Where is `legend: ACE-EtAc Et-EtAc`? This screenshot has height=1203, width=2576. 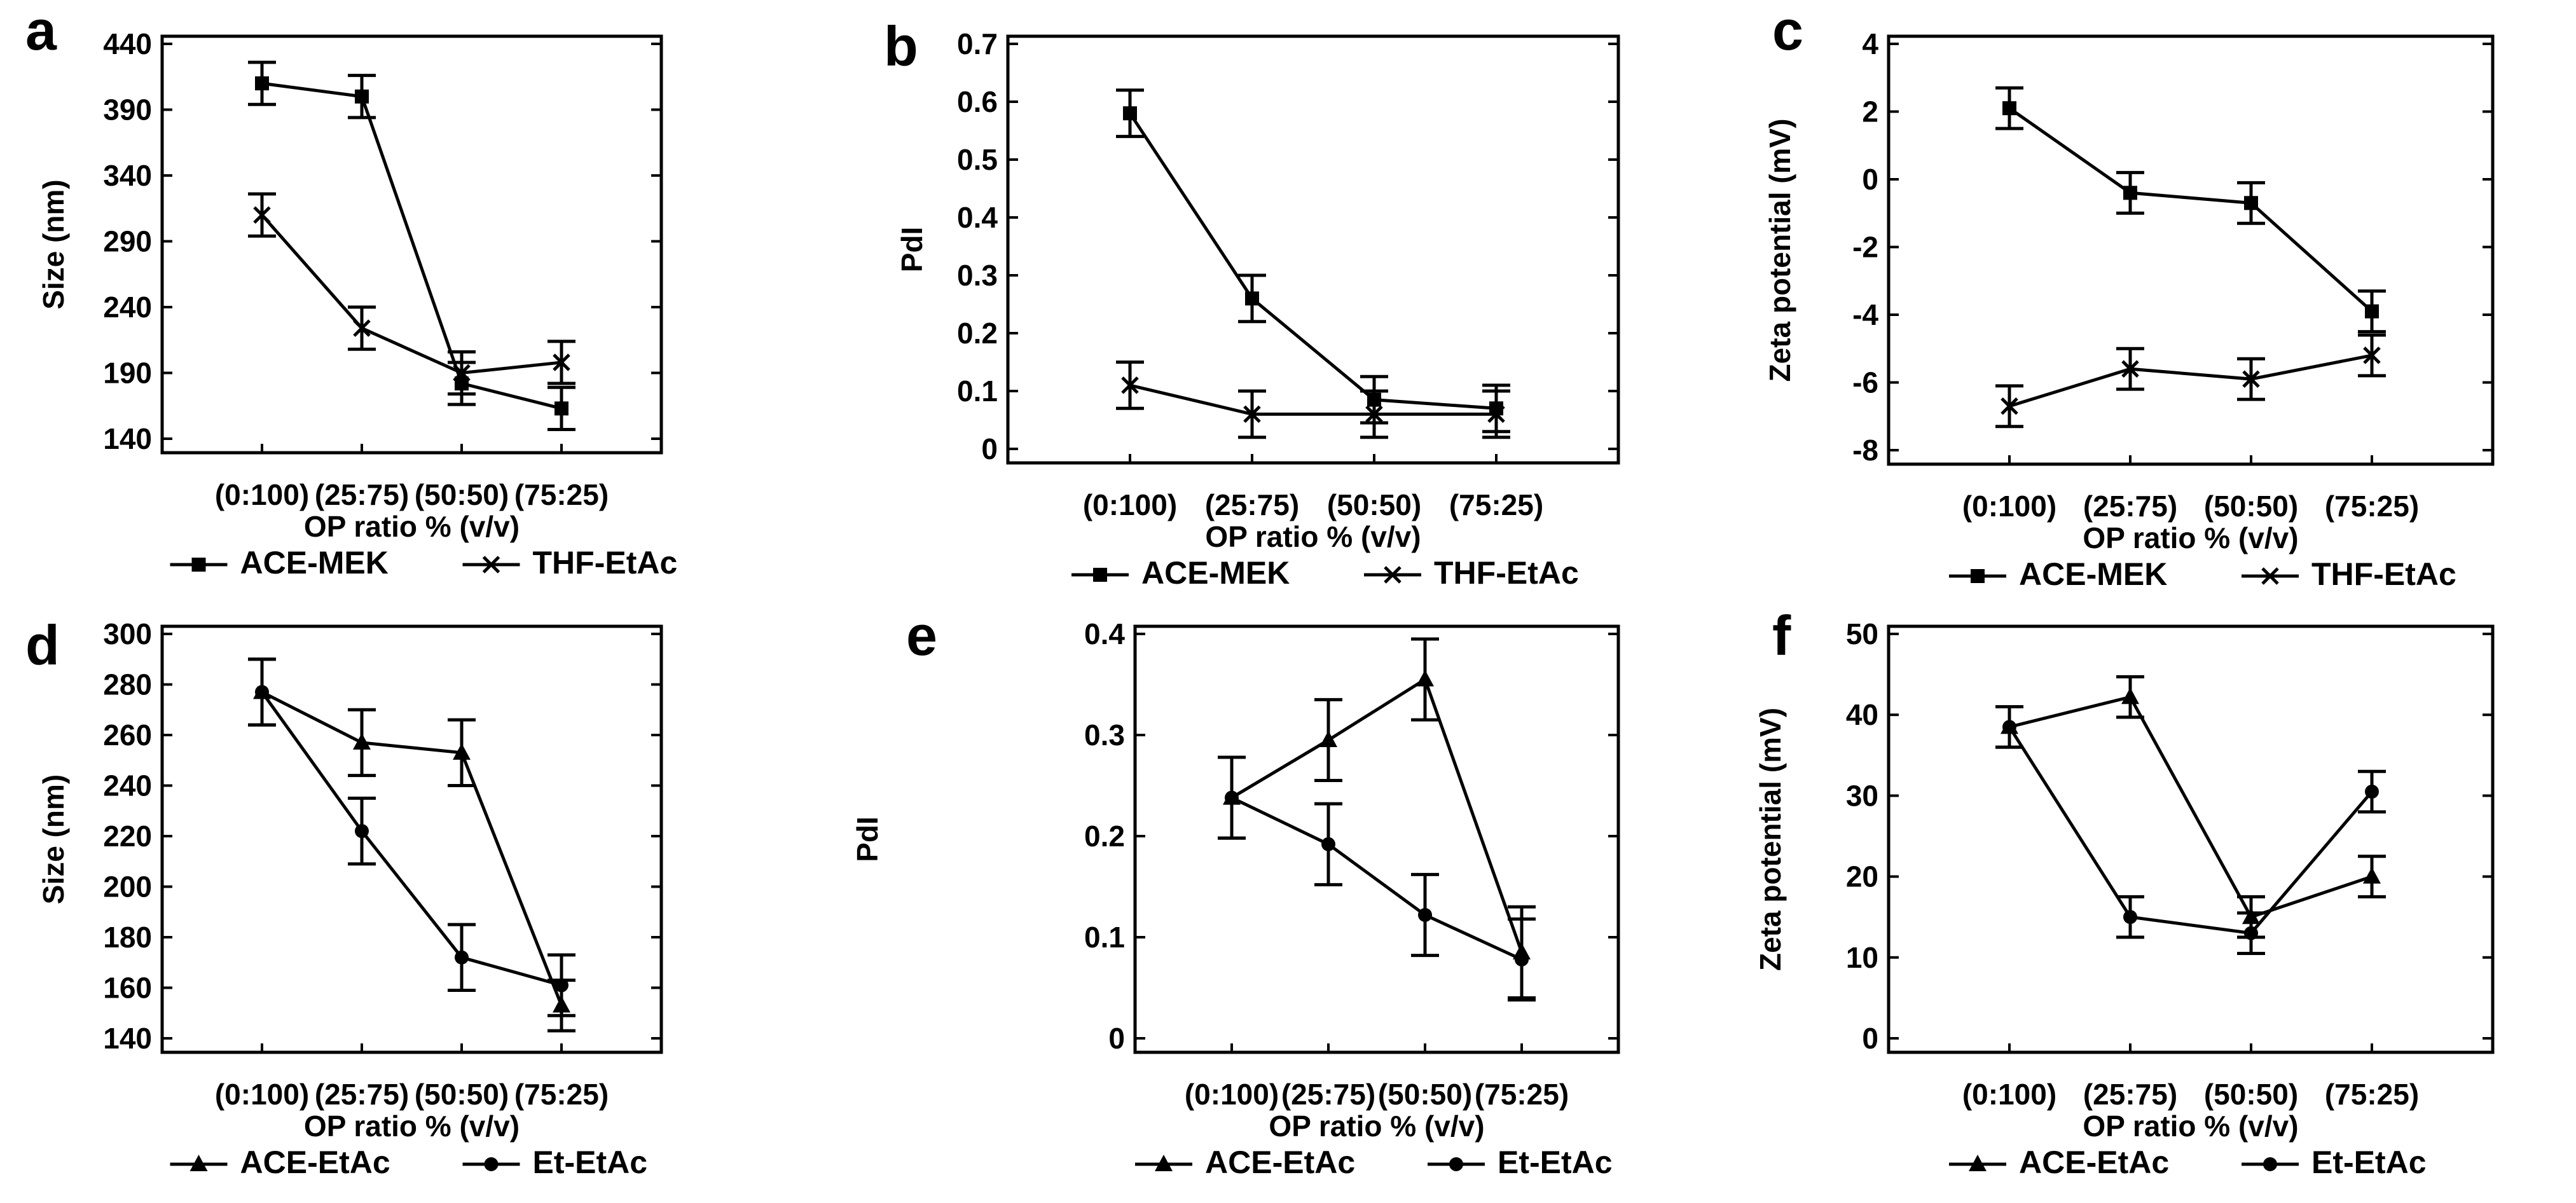
legend: ACE-EtAc Et-EtAc is located at coordinates (1374, 1162).